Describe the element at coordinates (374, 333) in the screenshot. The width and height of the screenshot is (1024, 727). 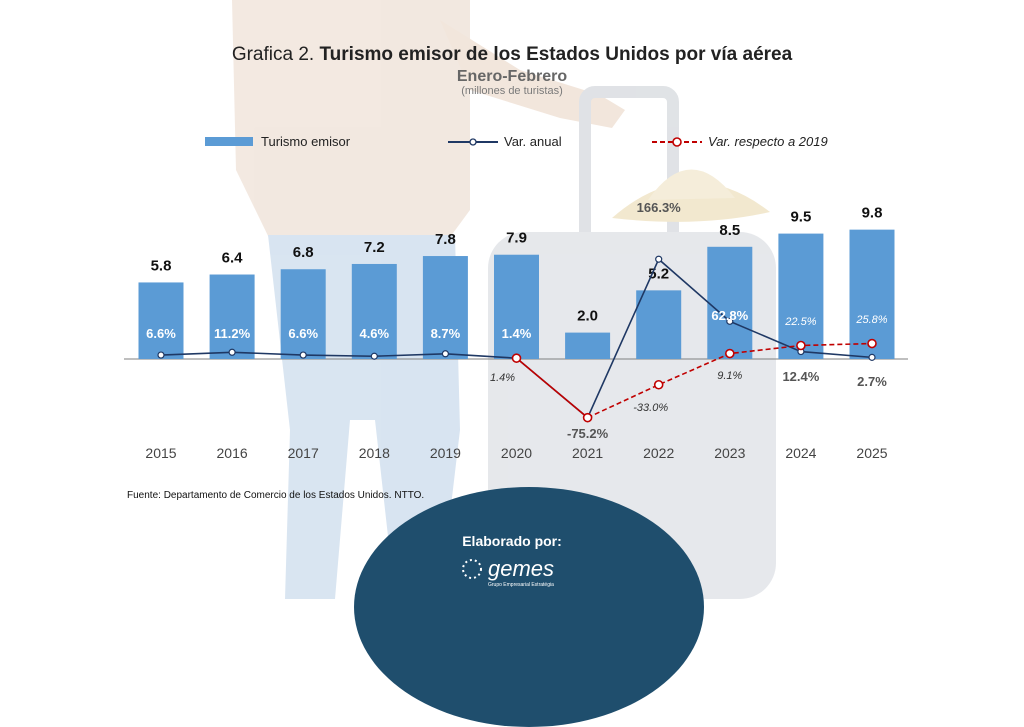
I see `label-var-anual-2018: 4.6%` at that location.